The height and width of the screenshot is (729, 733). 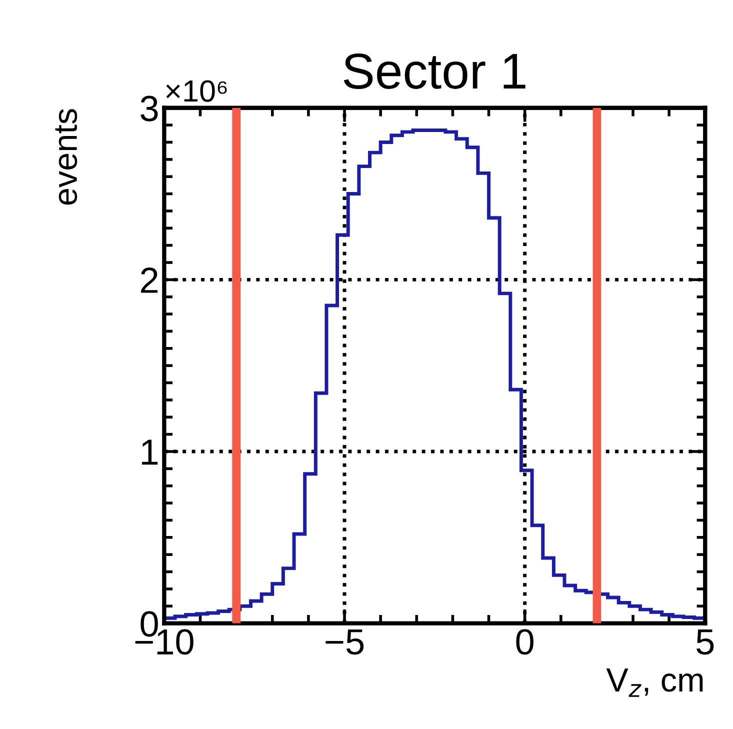 I want to click on x-tick-label: 0, so click(x=525, y=642).